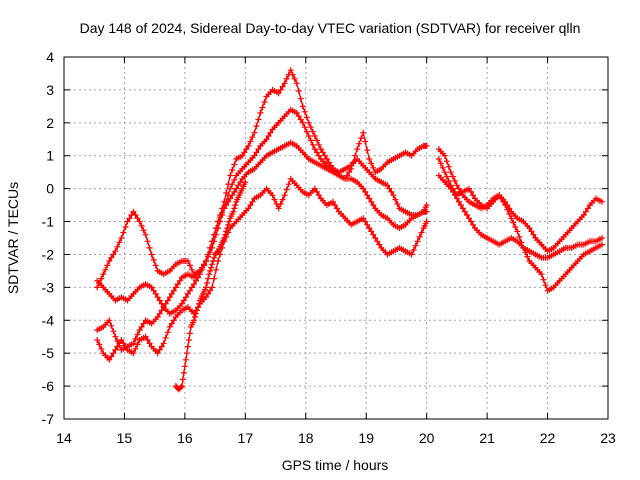  What do you see at coordinates (64, 438) in the screenshot?
I see `x-tick-label: 14` at bounding box center [64, 438].